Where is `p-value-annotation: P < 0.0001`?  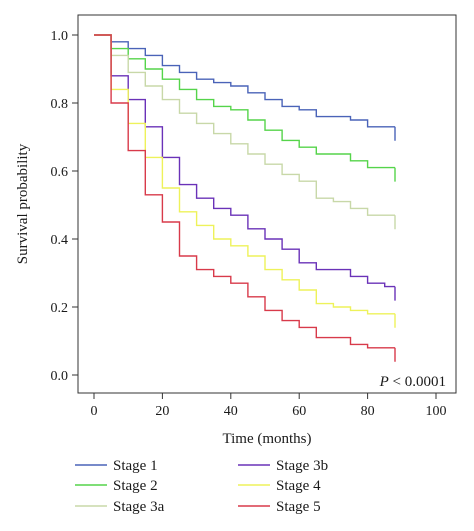
p-value-annotation: P < 0.0001 is located at coordinates (412, 382).